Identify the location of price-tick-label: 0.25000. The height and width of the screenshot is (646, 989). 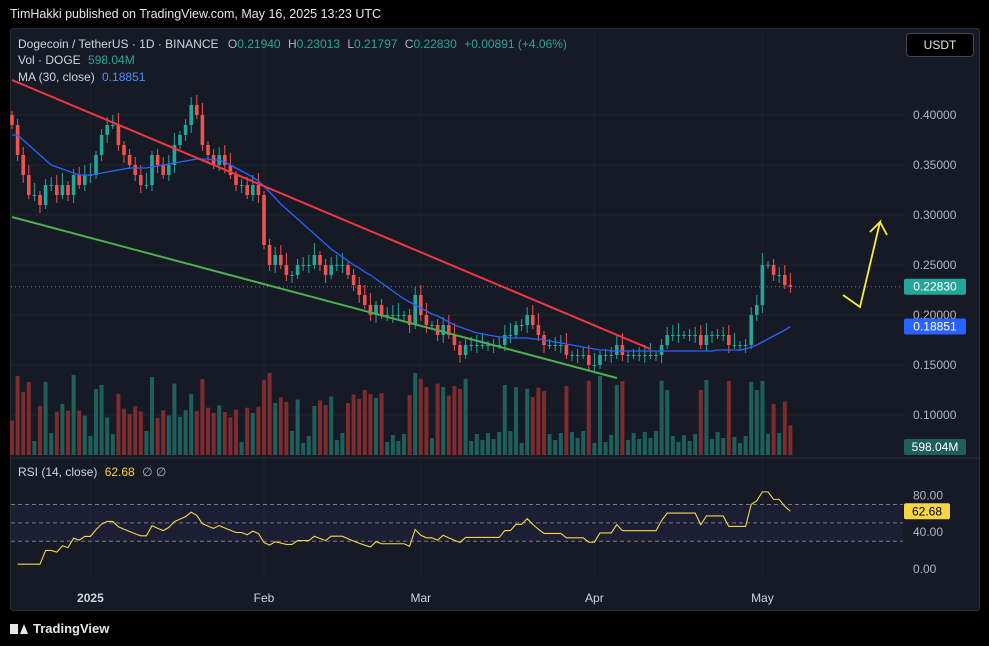
(935, 265).